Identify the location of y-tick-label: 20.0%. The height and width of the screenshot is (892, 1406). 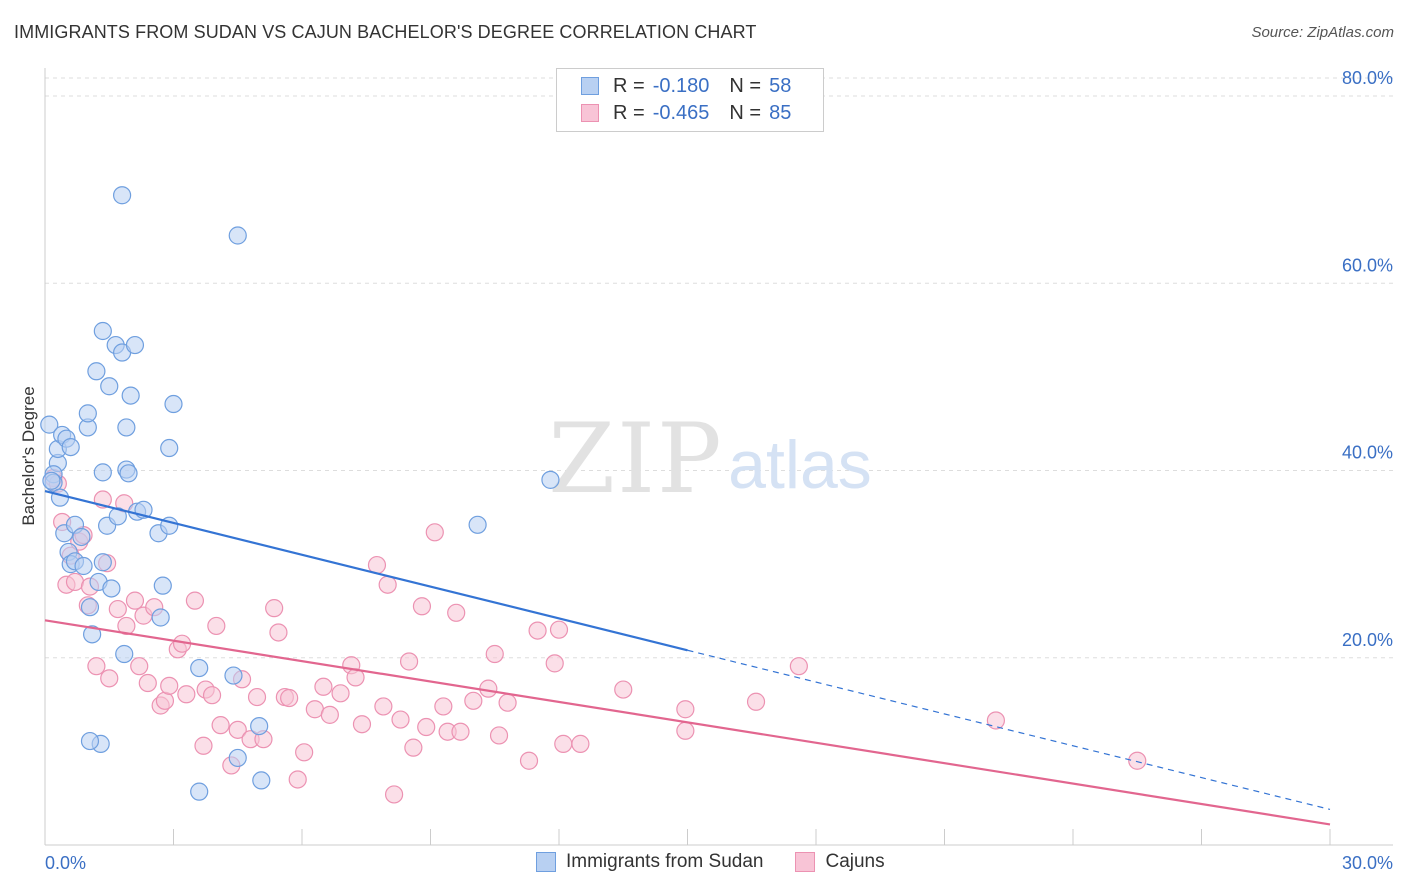
(1367, 640).